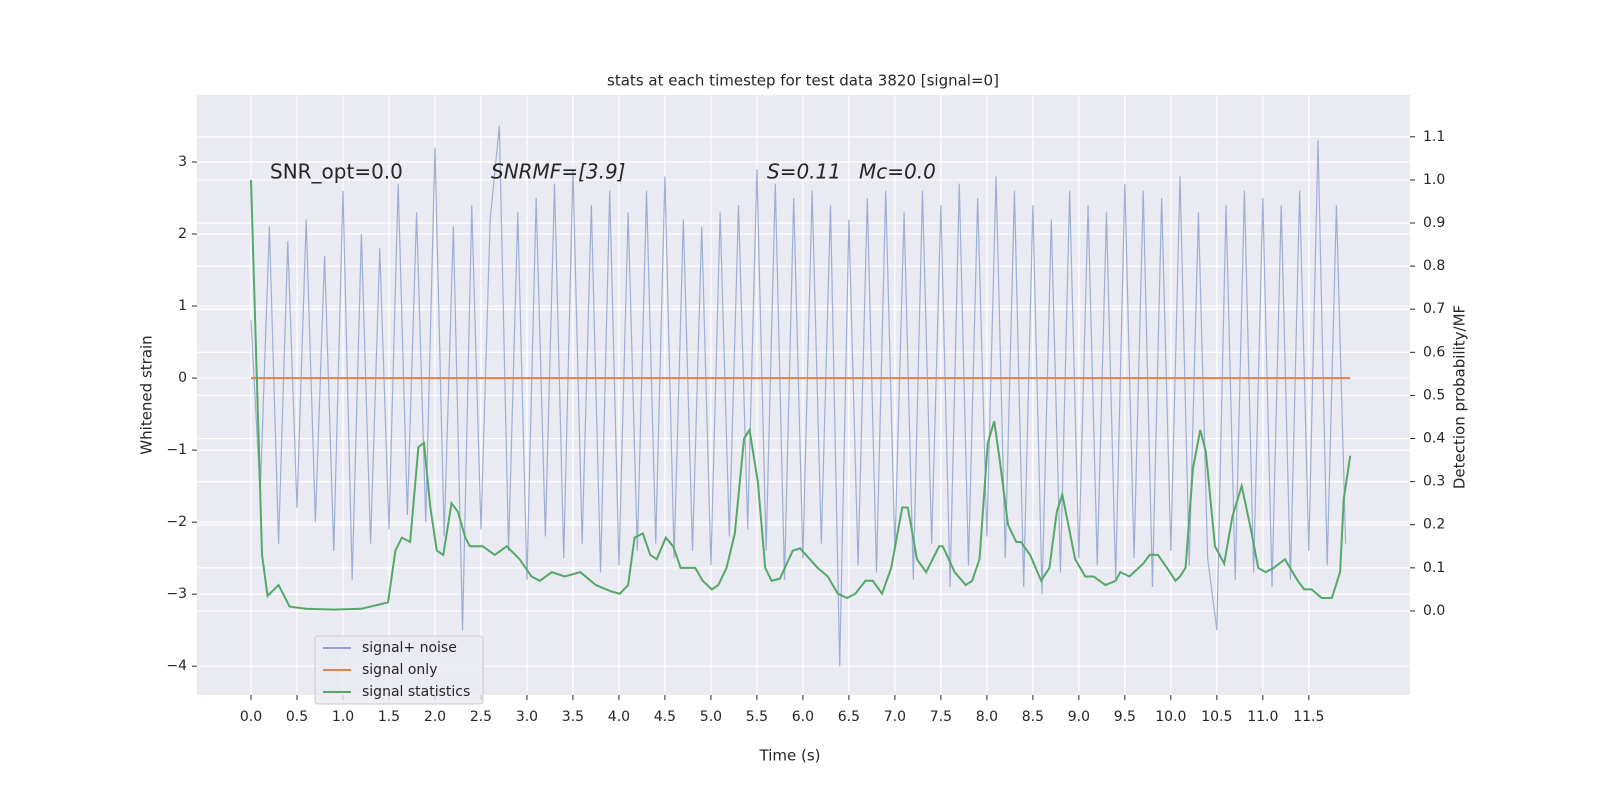 The image size is (1600, 800). What do you see at coordinates (1434, 309) in the screenshot?
I see `y2-tick-label: 0.7` at bounding box center [1434, 309].